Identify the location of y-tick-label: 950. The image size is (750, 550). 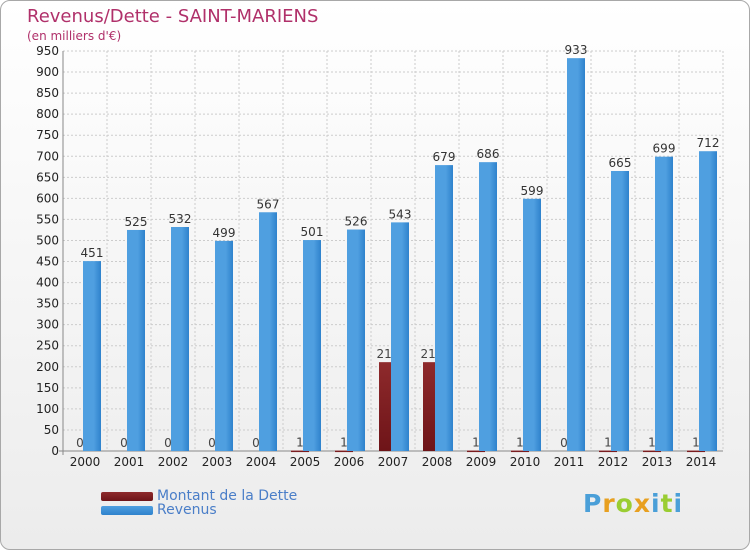
(47, 51).